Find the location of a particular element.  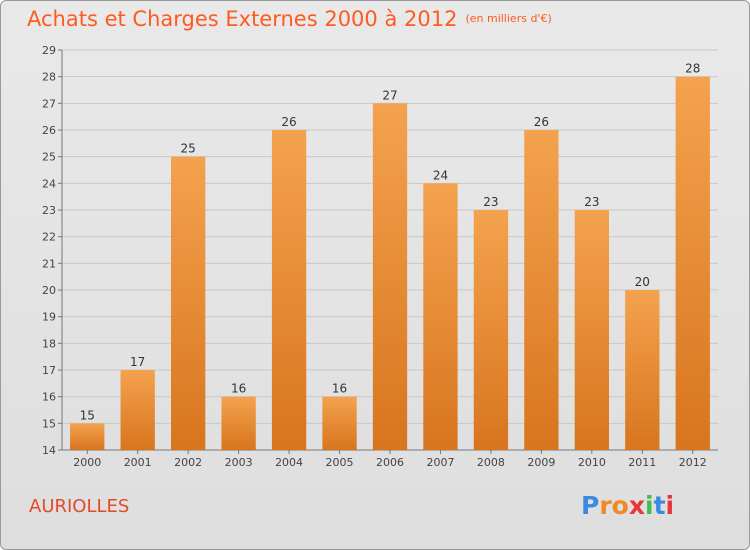

x-tick-label: 2005 is located at coordinates (340, 462).